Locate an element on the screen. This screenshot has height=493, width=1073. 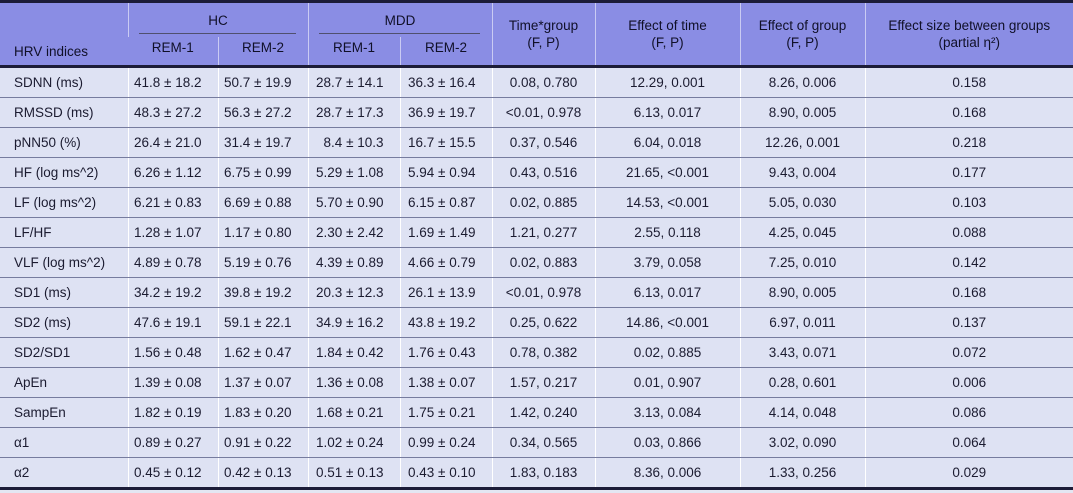
cell-time-group-fp: <0.01, 0.978 is located at coordinates (543, 112).